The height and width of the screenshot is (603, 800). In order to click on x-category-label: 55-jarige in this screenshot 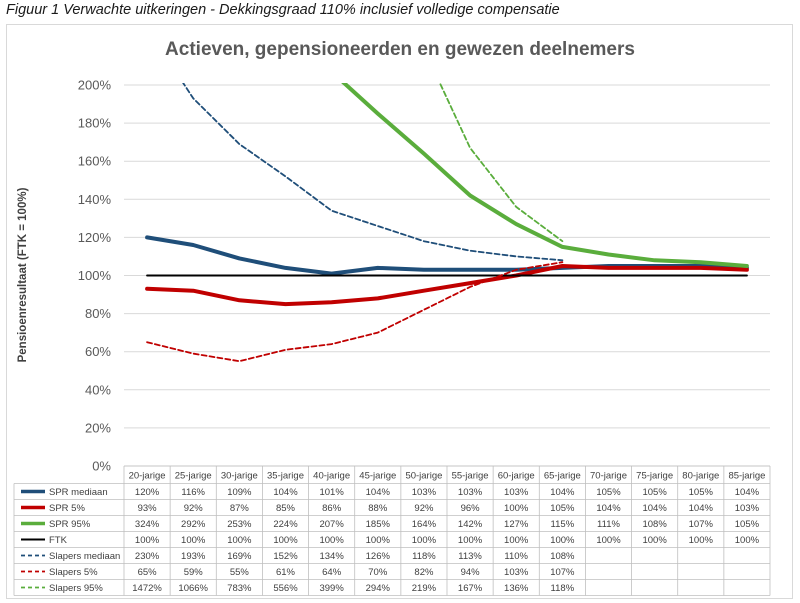, I will do `click(470, 476)`.